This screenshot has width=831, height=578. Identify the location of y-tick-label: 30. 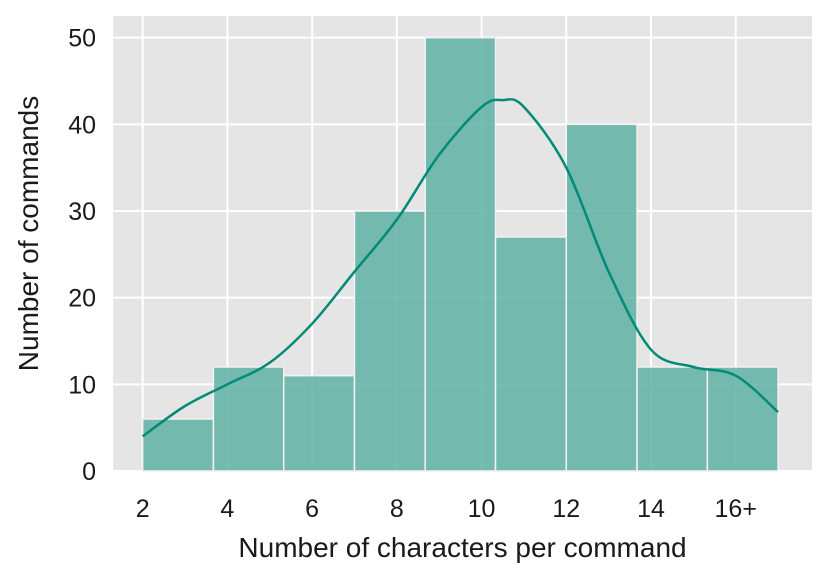
(82, 212).